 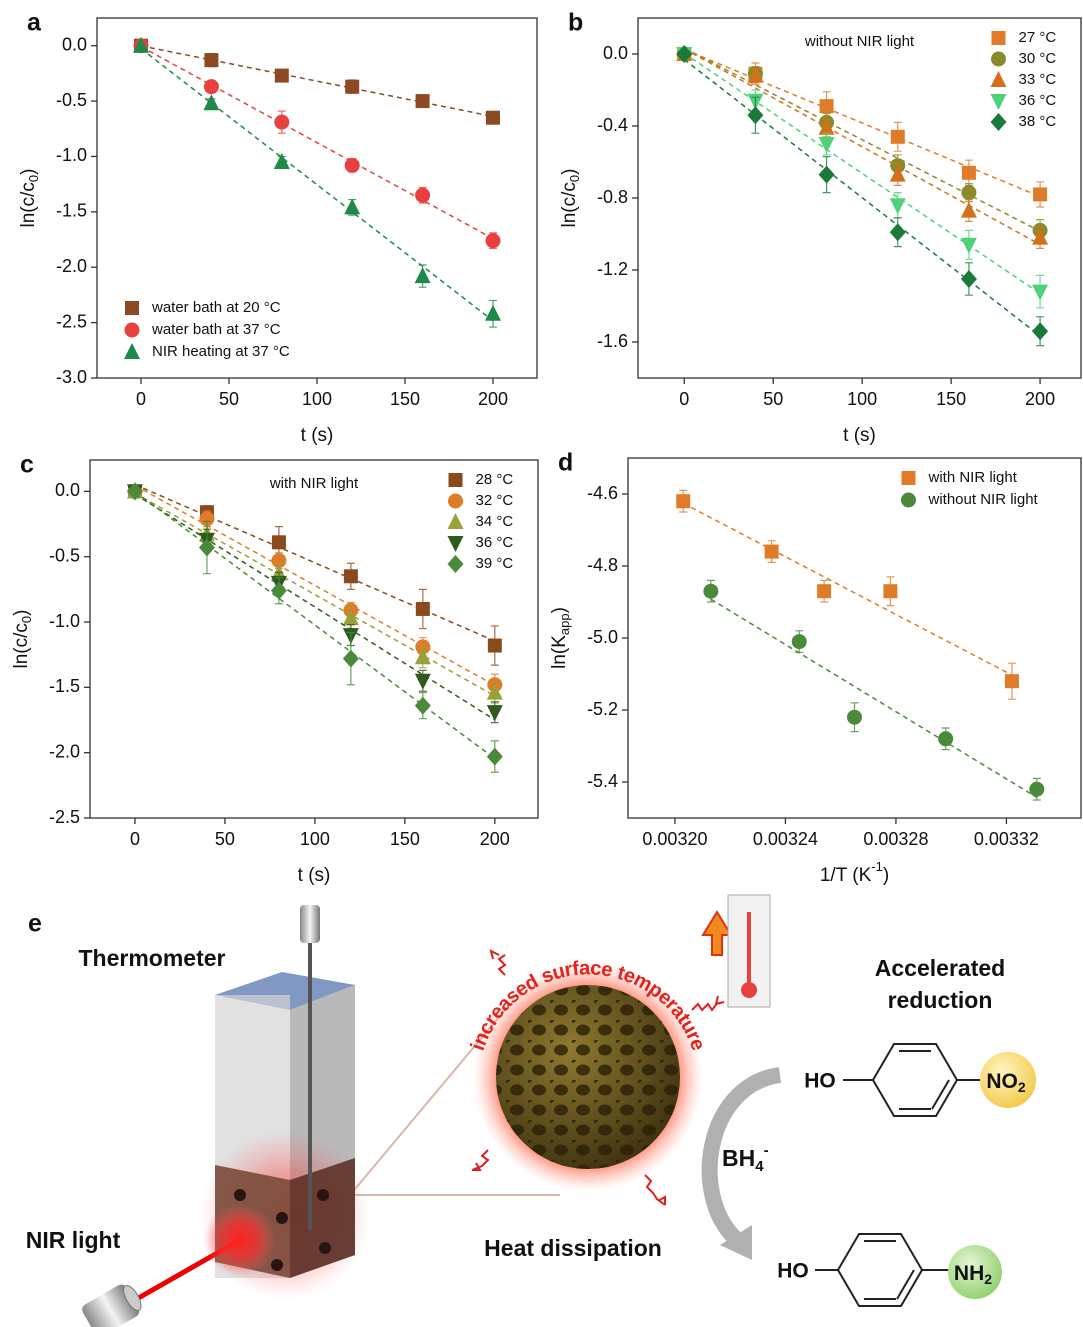 I want to click on x-tick-label: 150, so click(x=951, y=399).